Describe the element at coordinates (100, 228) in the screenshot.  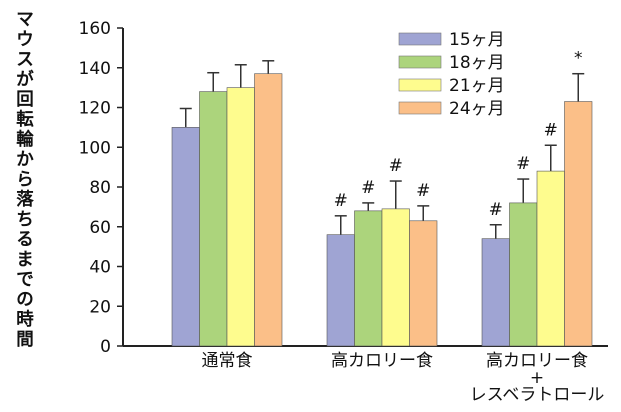
I see `y-tick-label: 60` at that location.